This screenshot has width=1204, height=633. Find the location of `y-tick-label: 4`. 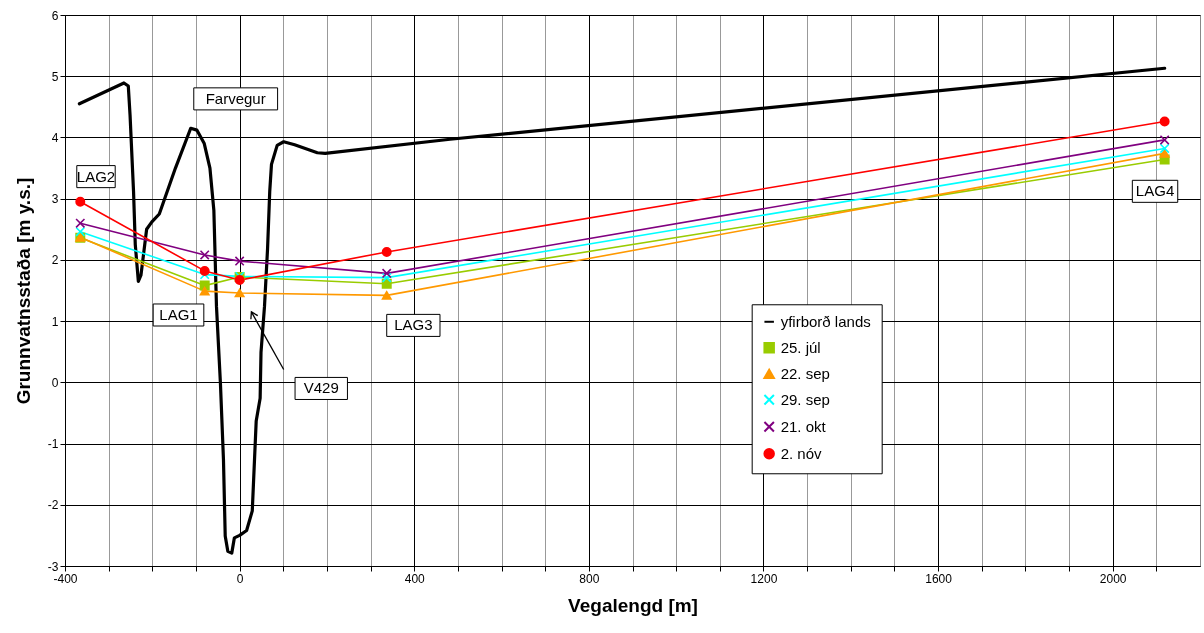

y-tick-label: 4 is located at coordinates (55, 137).